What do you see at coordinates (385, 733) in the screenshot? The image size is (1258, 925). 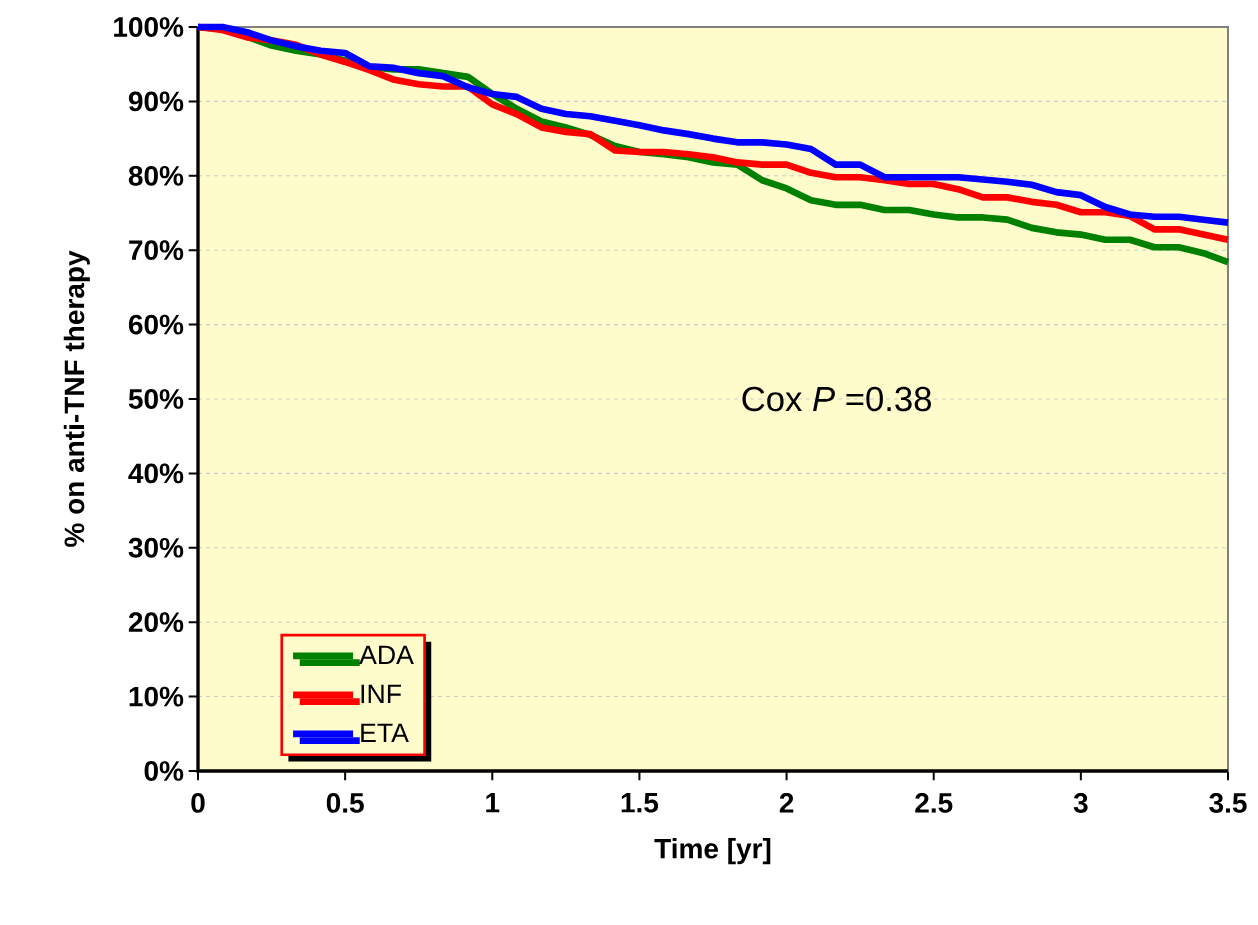 I see `legend-label: ETA` at bounding box center [385, 733].